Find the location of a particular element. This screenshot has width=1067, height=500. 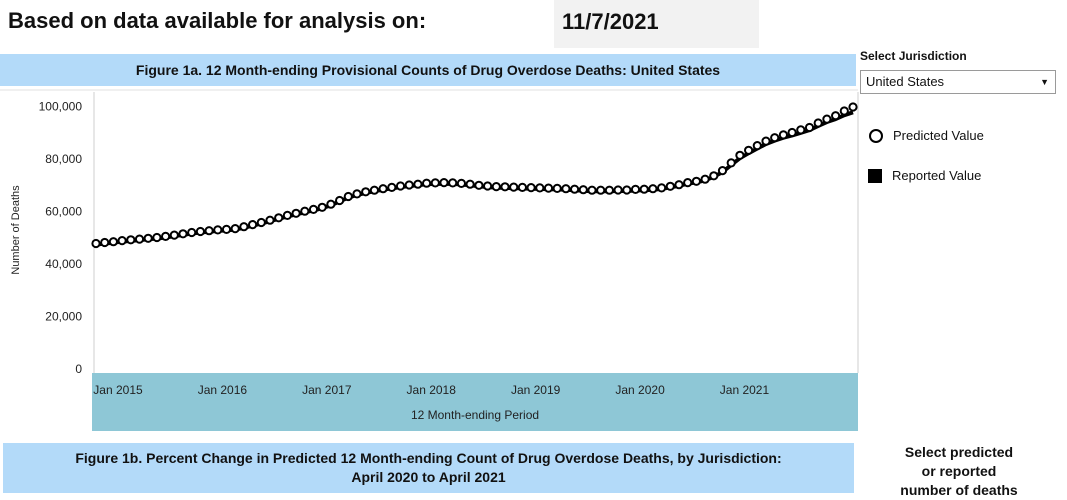

legend-predicted: Predicted Value is located at coordinates (922, 135).